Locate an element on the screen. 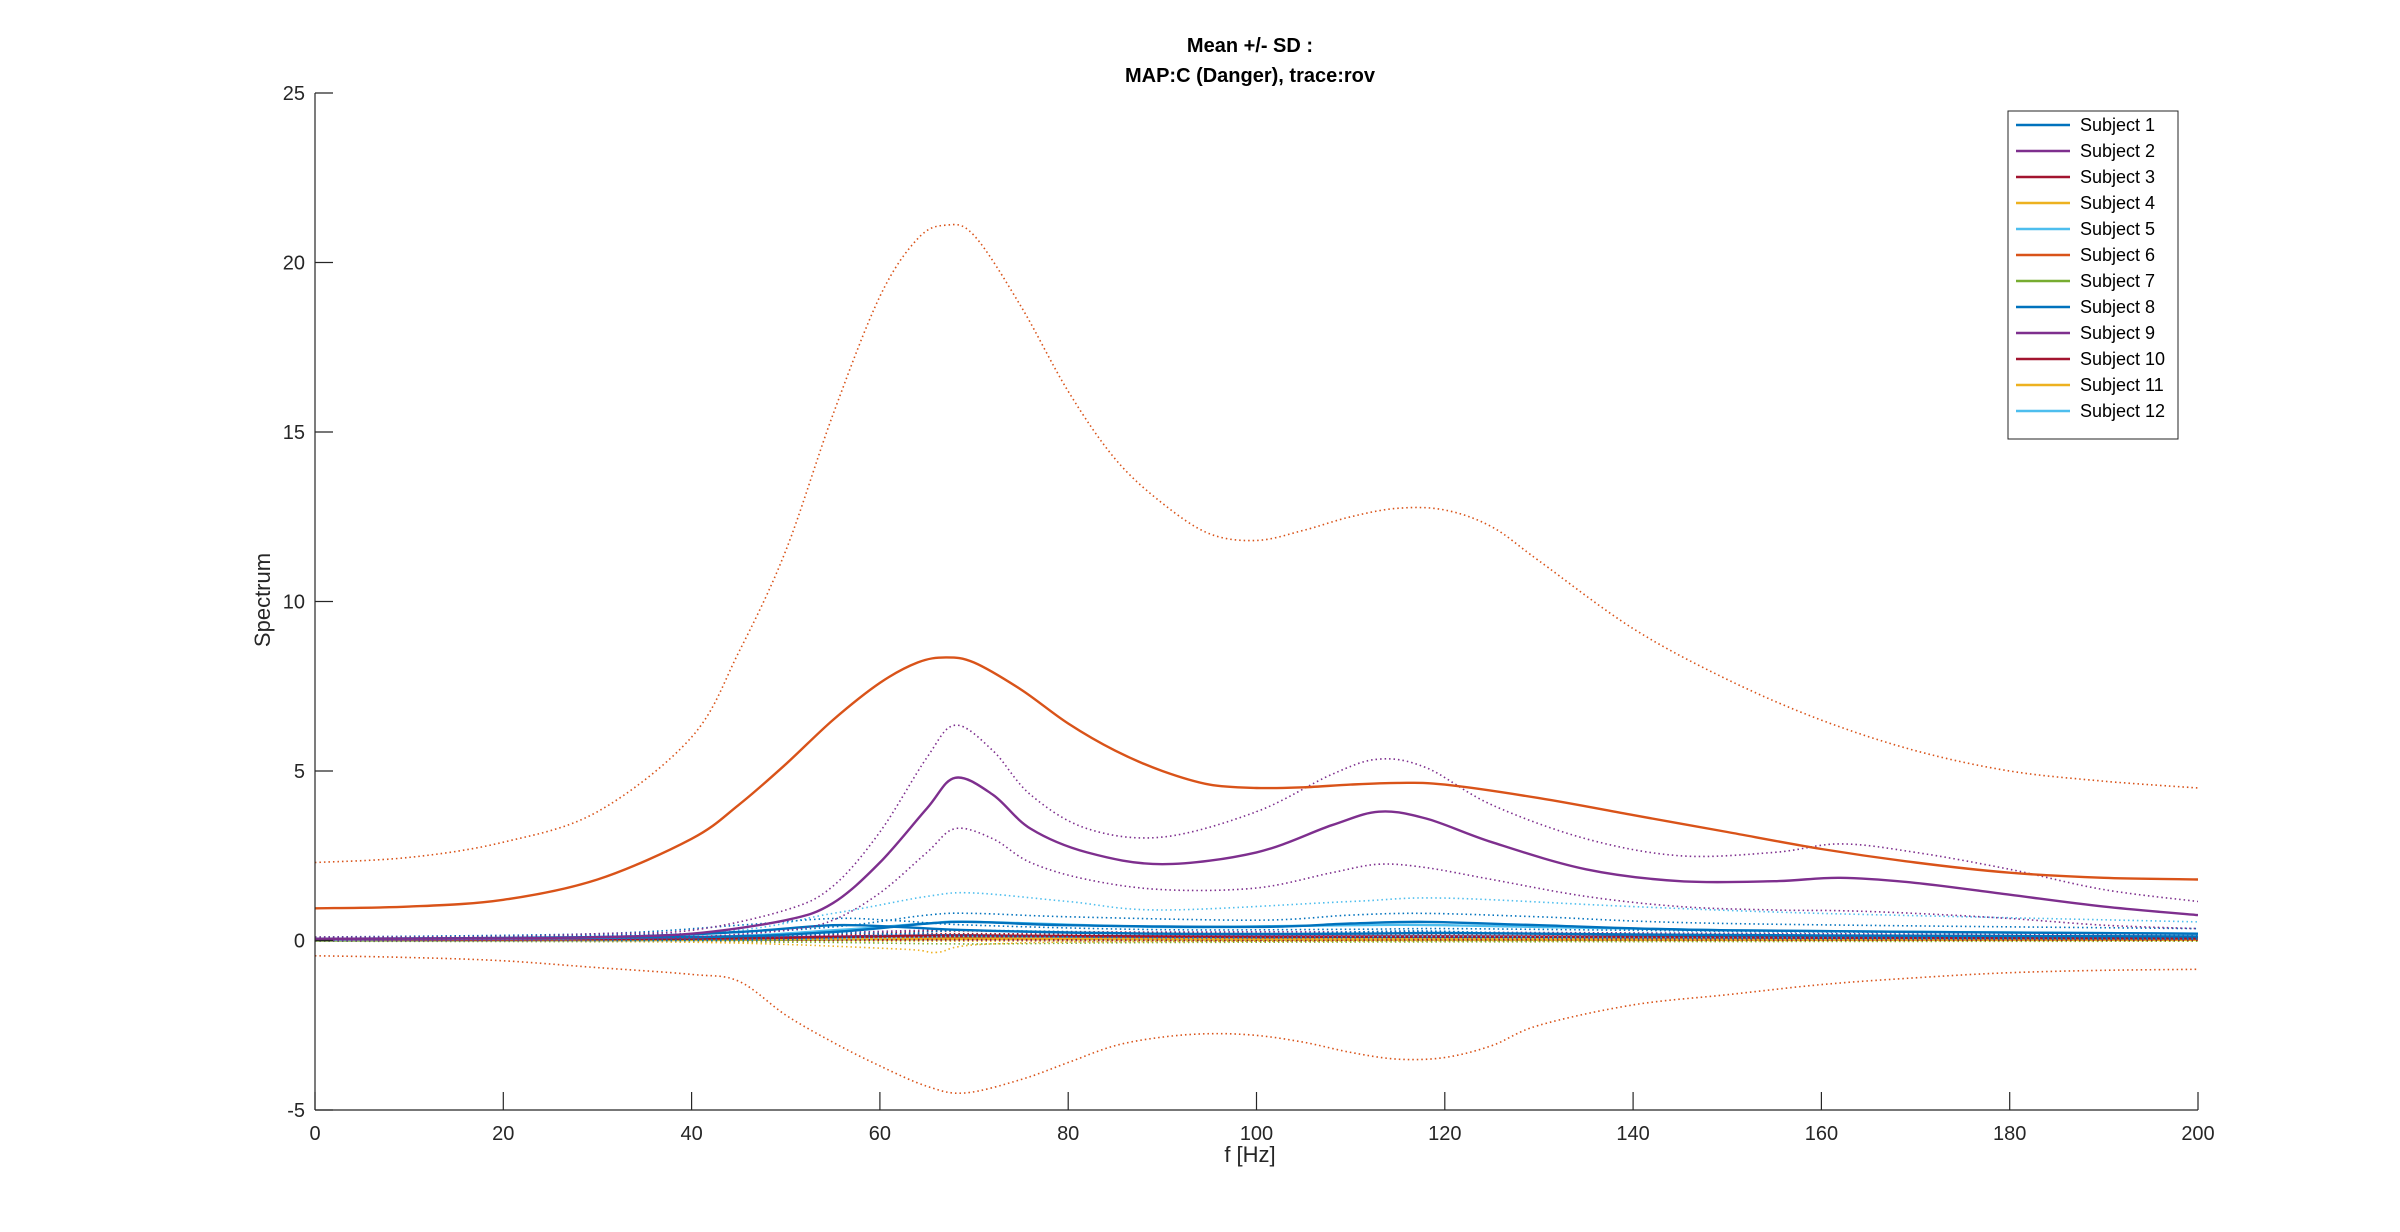 The image size is (2400, 1232). legend-label-subject-5: Subject 5 is located at coordinates (2117, 229).